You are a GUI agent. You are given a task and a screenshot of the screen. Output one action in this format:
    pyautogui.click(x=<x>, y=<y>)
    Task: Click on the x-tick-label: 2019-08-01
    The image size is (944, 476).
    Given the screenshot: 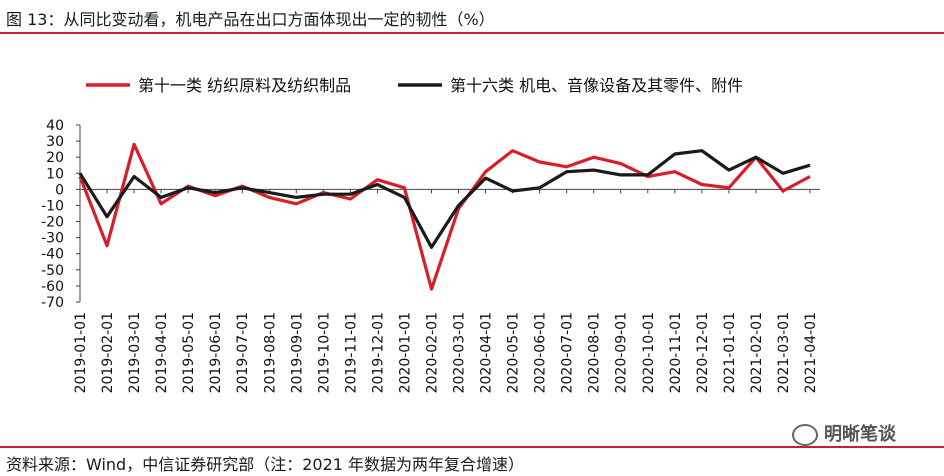 What is the action you would take?
    pyautogui.click(x=270, y=352)
    